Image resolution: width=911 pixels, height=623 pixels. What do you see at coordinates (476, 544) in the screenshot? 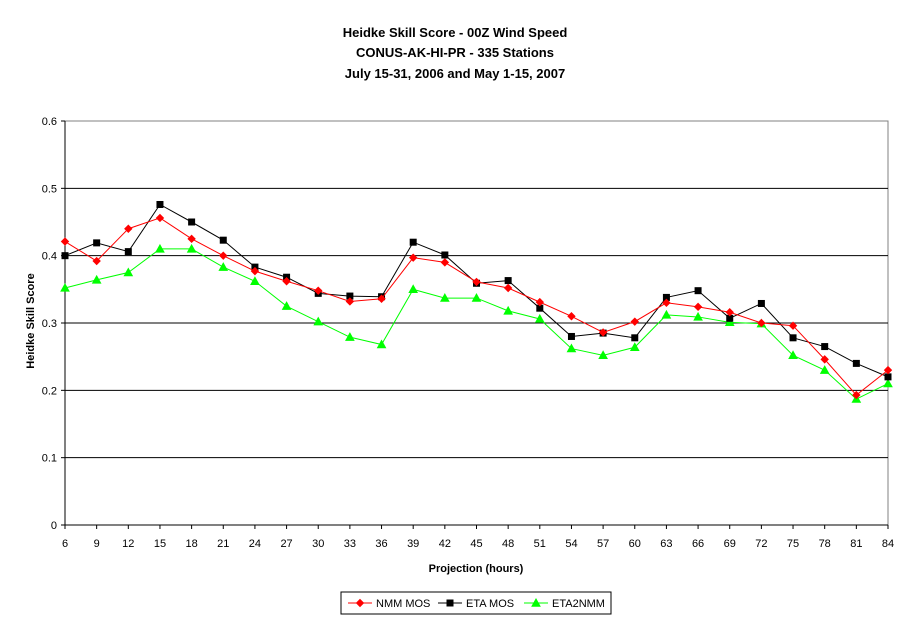
I see `x-tick-label: 45` at bounding box center [476, 544].